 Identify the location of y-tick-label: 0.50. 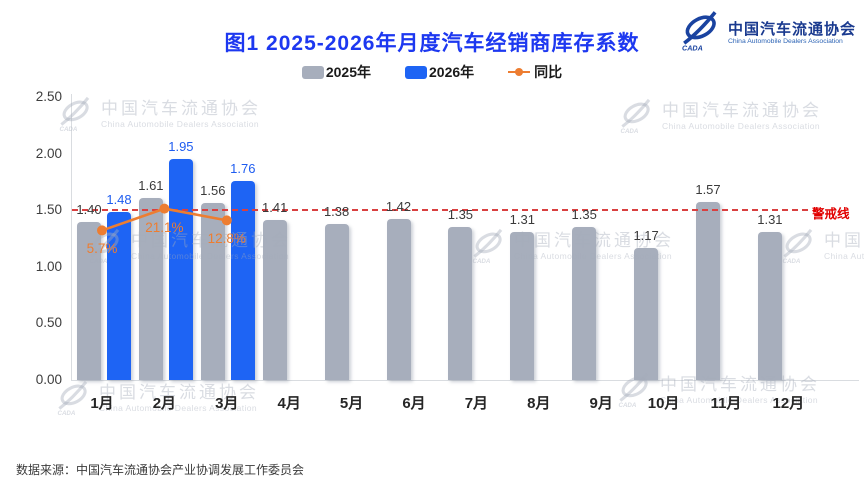
(48, 323).